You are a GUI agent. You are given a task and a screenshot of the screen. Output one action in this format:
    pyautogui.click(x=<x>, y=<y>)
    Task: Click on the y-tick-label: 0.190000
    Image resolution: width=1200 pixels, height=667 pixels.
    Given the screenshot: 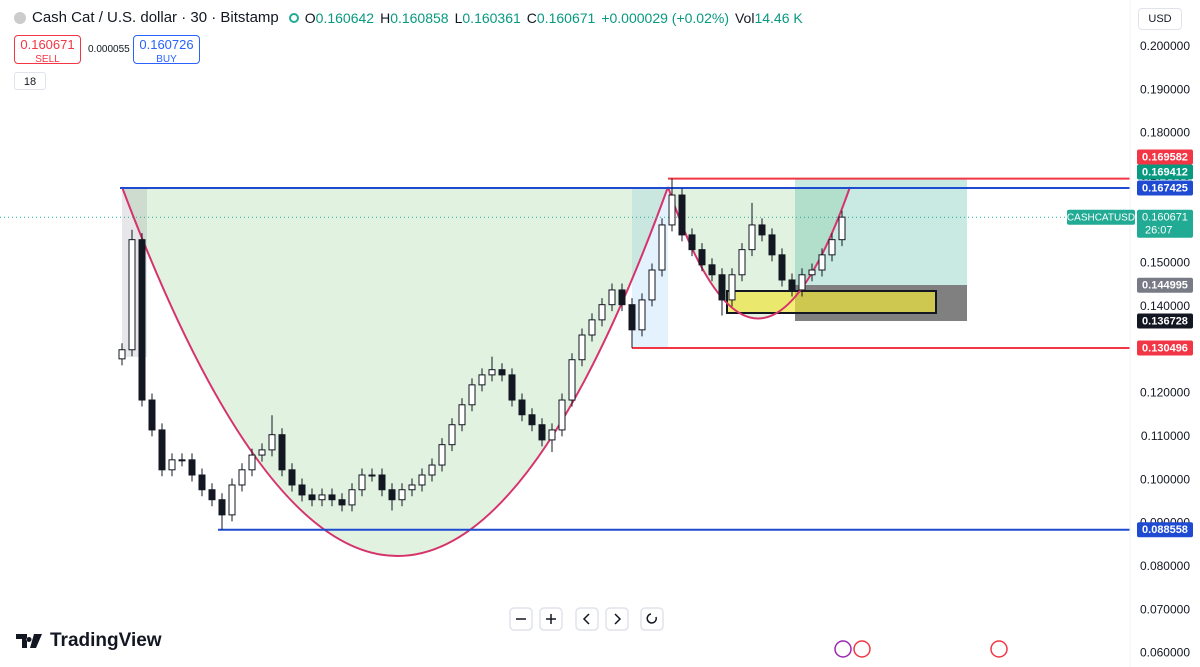 What is the action you would take?
    pyautogui.click(x=1165, y=89)
    